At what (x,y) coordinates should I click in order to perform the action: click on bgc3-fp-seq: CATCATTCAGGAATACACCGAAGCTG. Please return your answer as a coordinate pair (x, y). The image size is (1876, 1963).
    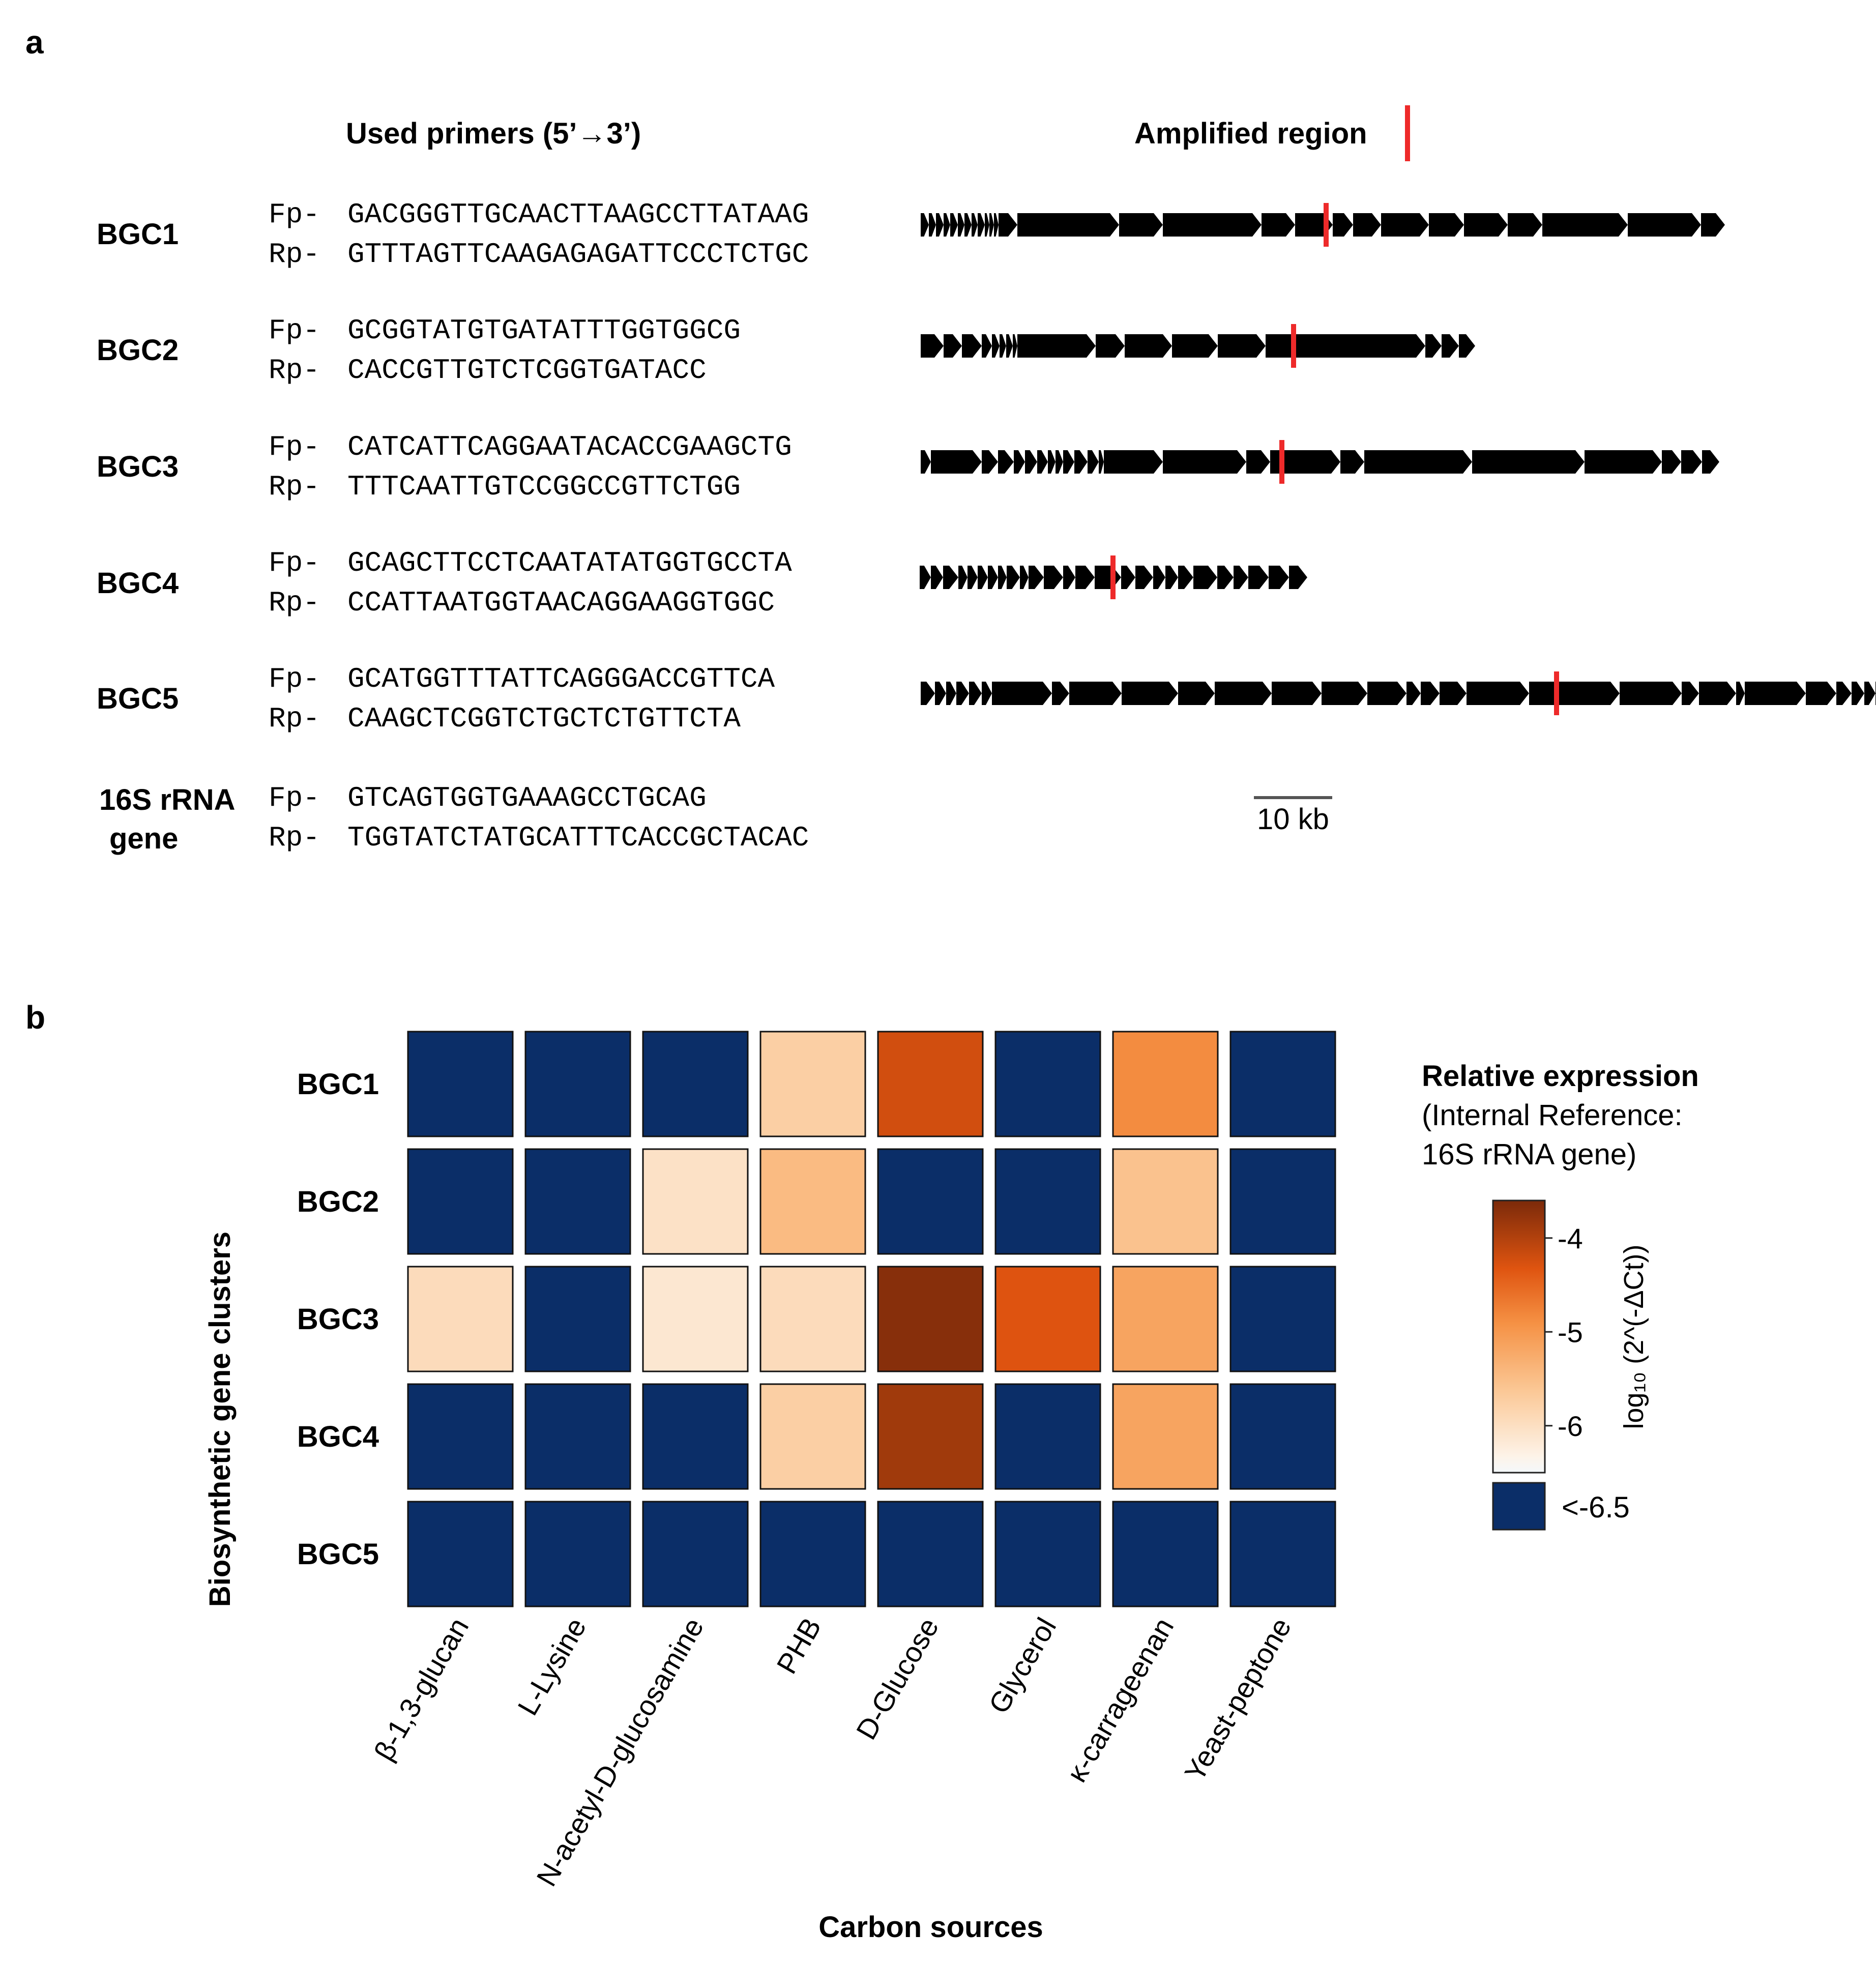
    Looking at the image, I should click on (569, 447).